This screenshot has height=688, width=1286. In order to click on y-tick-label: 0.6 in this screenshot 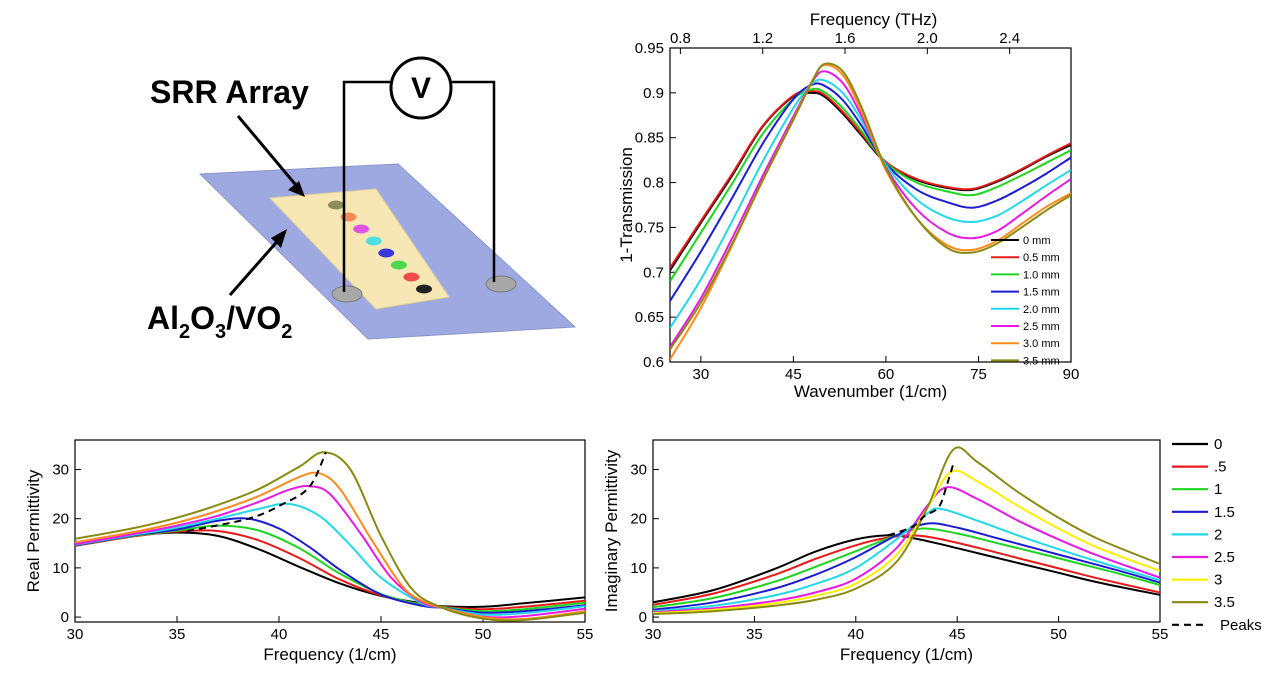, I will do `click(653, 362)`.